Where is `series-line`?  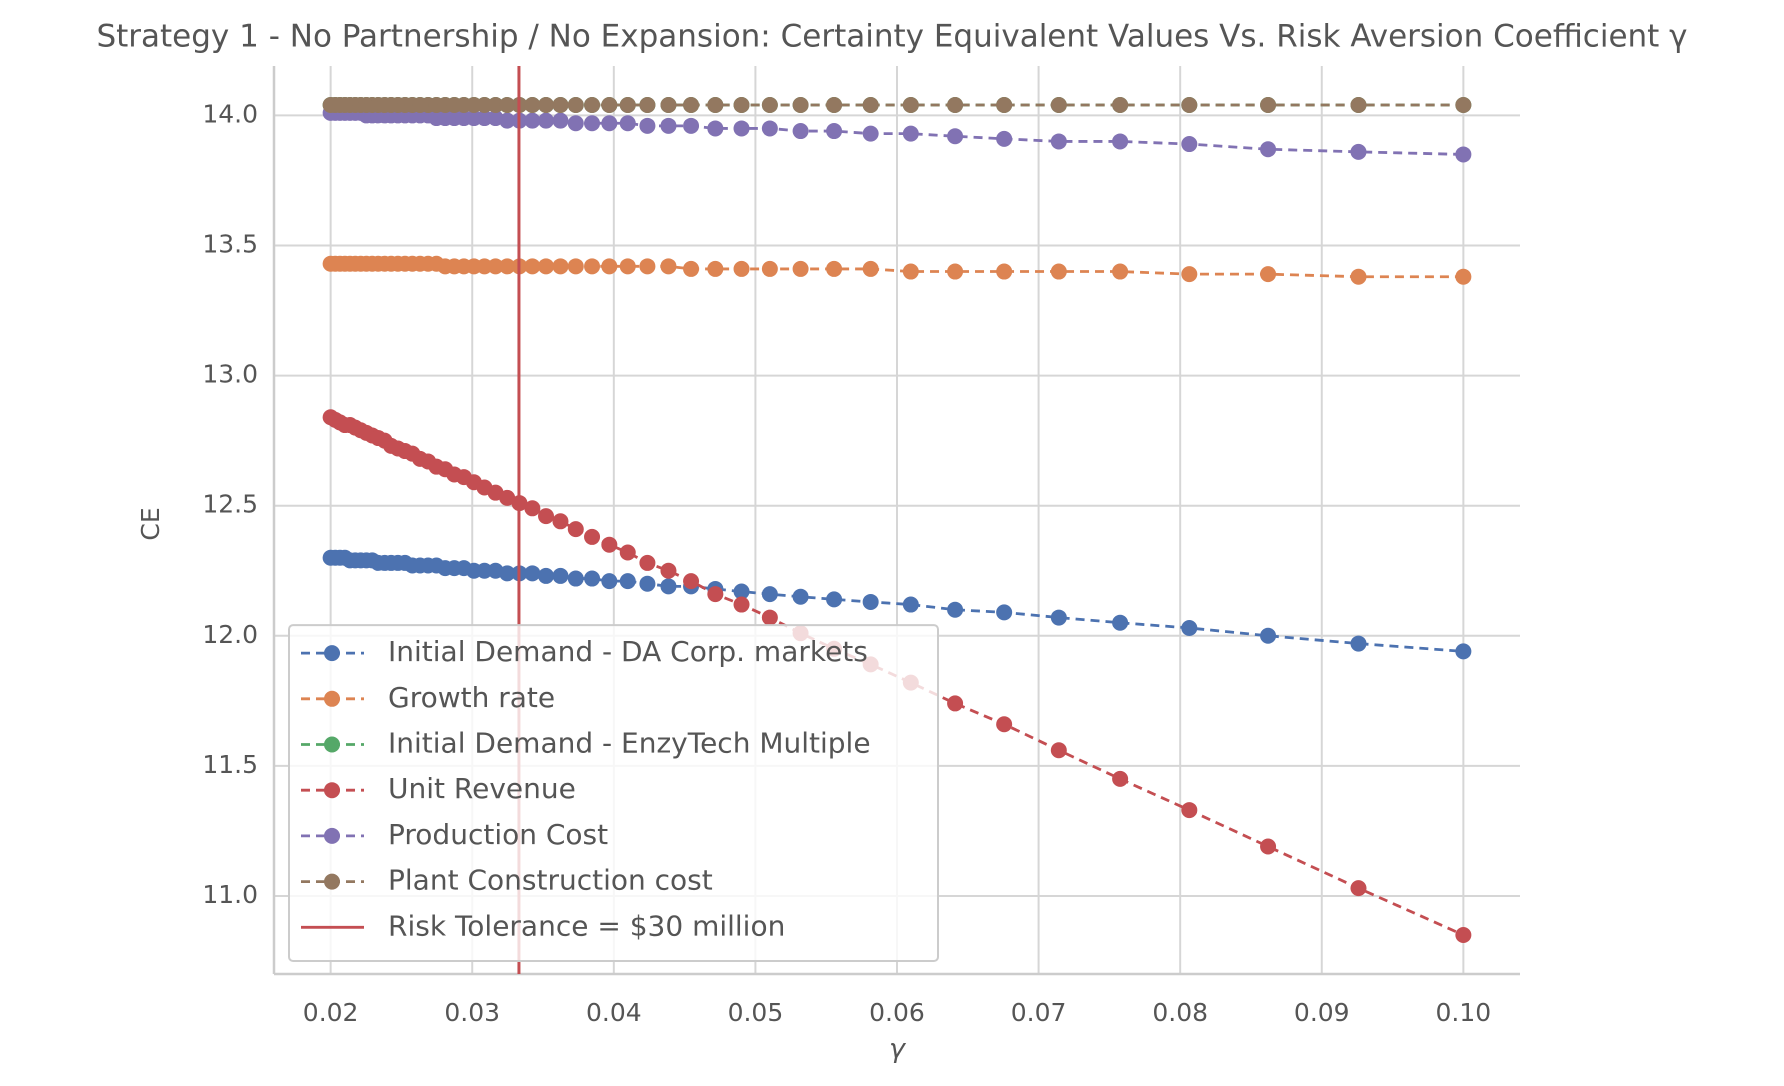 series-line is located at coordinates (897, 604).